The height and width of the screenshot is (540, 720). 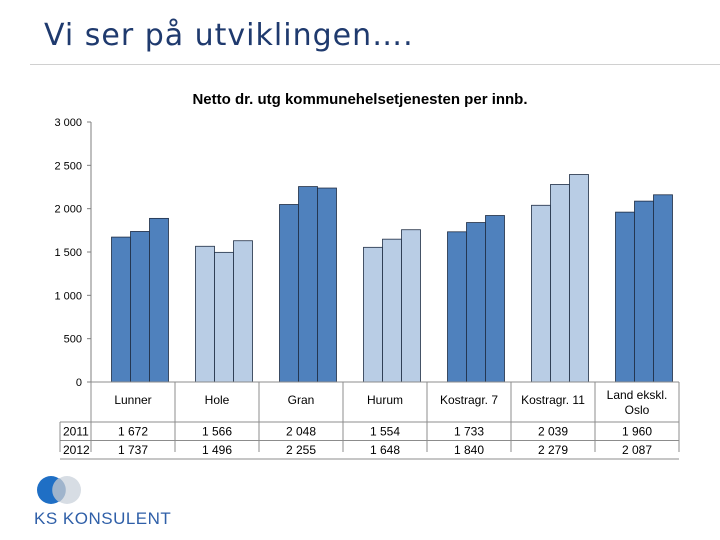 I want to click on category-label: Hurum, so click(x=385, y=400).